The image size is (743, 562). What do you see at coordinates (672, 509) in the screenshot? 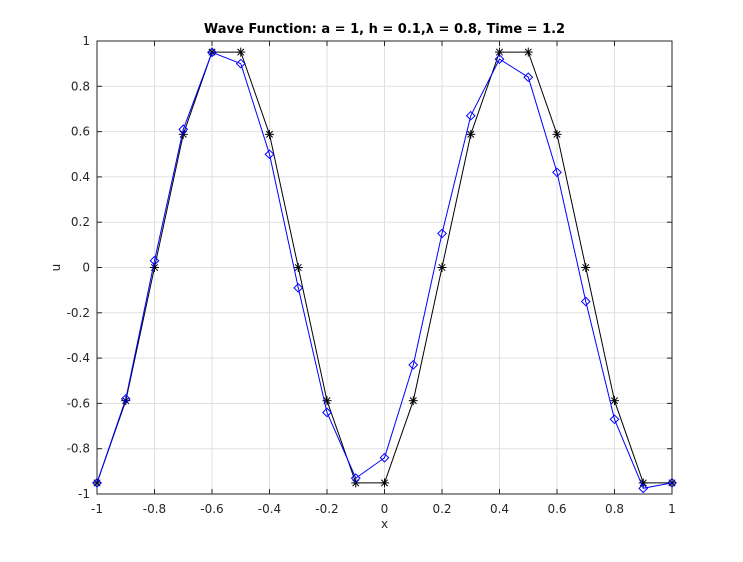
I see `x-tick-label: 1` at bounding box center [672, 509].